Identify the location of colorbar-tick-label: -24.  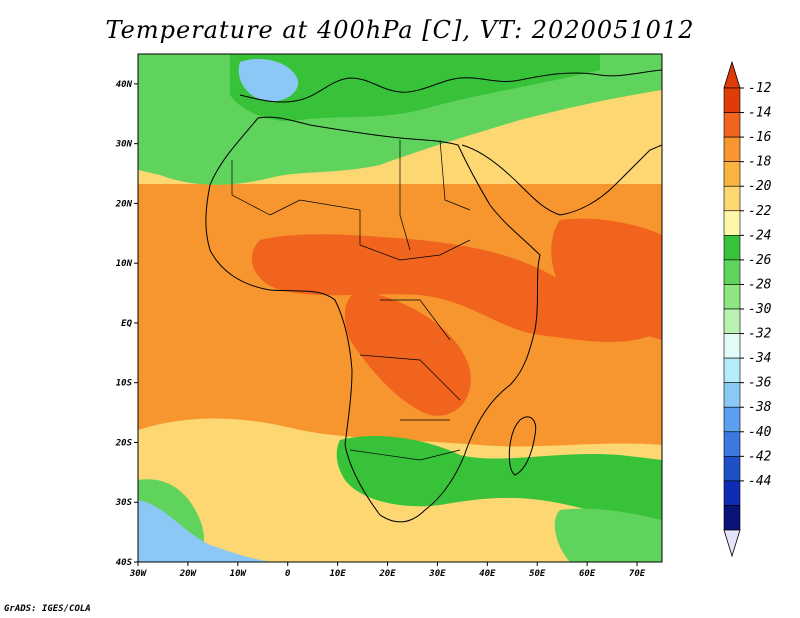
(759, 235).